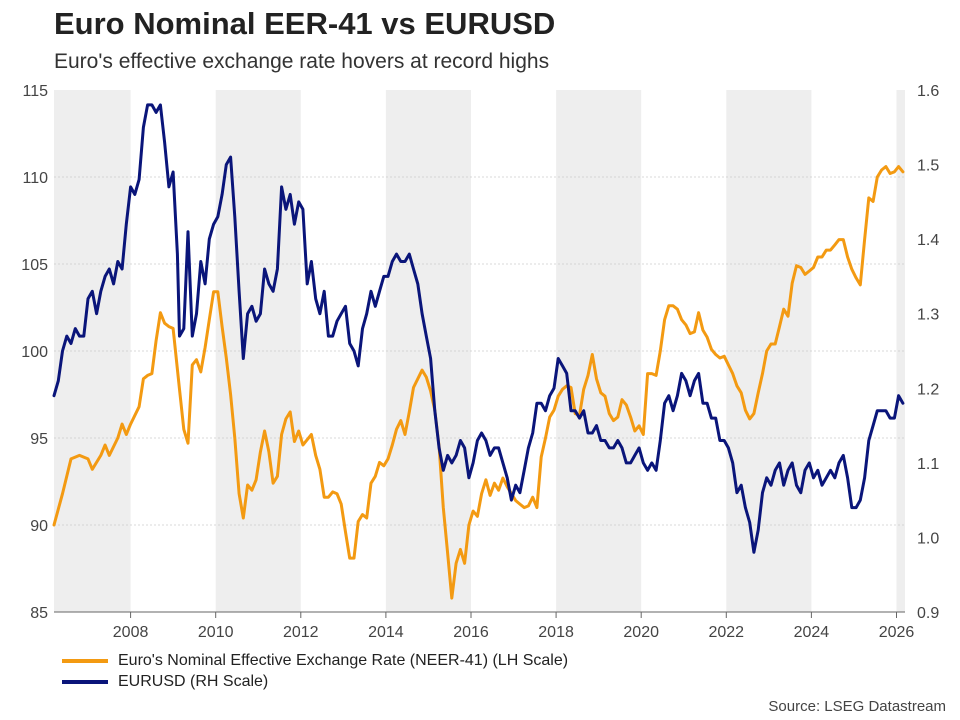 The width and height of the screenshot is (960, 720). Describe the element at coordinates (39, 526) in the screenshot. I see `y-left-tick-label: 90` at that location.